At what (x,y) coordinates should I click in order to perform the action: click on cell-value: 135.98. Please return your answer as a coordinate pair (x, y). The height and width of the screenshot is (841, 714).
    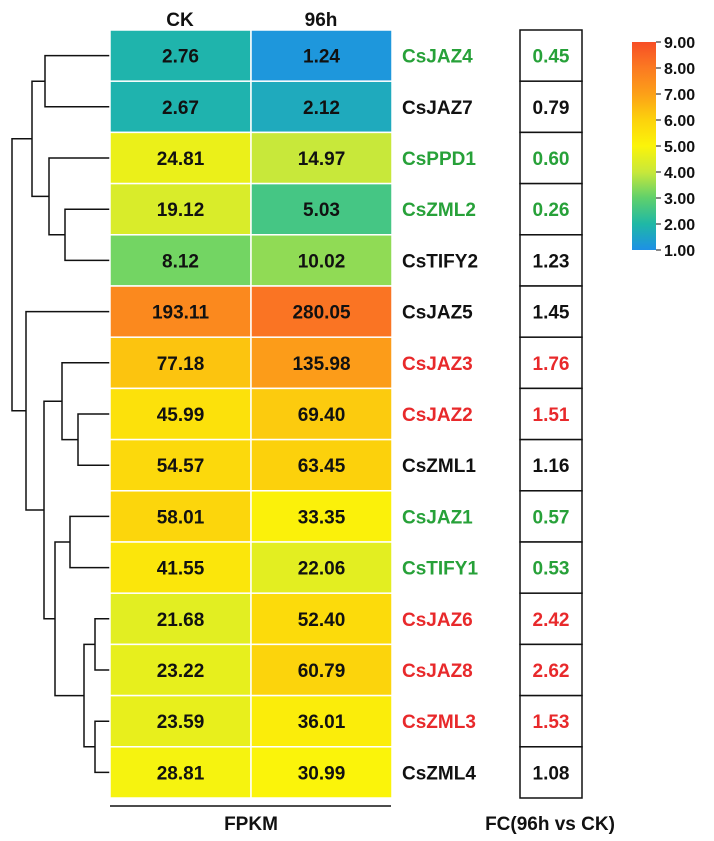
    Looking at the image, I should click on (321, 364).